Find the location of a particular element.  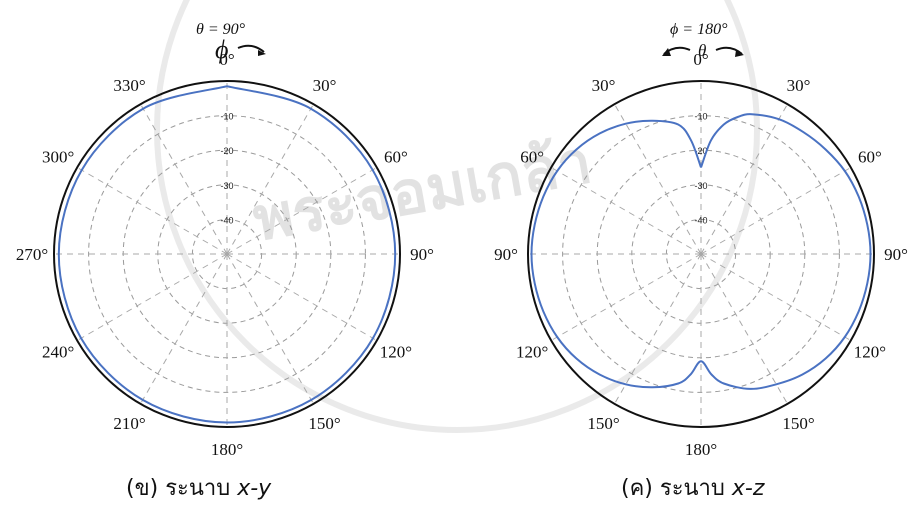

header-theta-label: θ = 90° is located at coordinates (221, 29).